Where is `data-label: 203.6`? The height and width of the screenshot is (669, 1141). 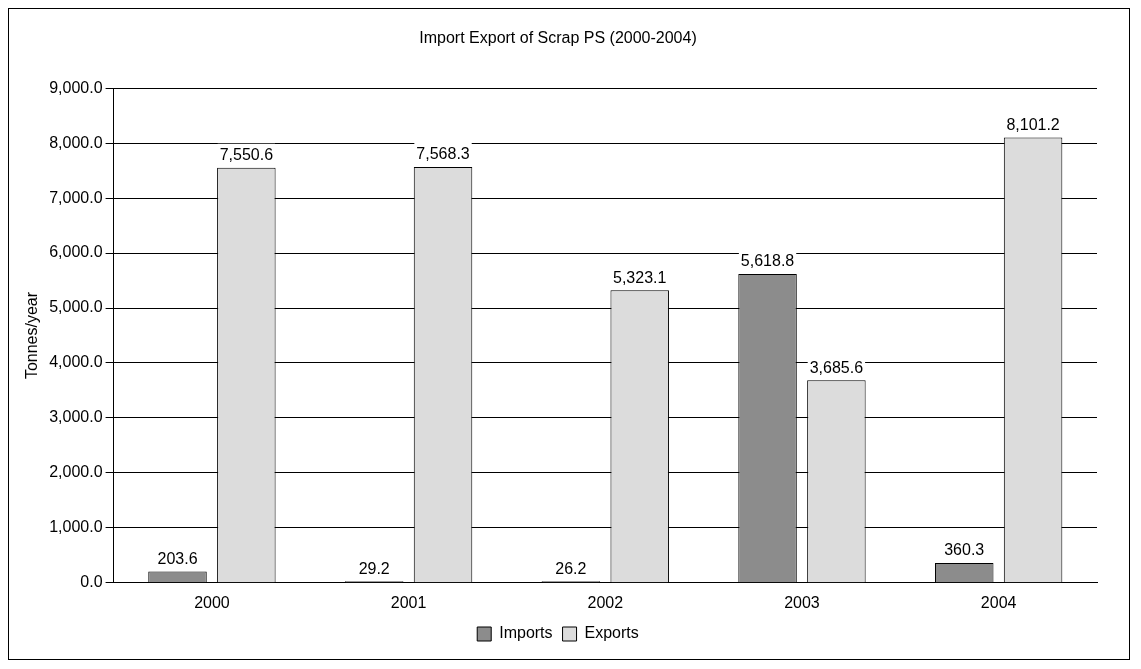 data-label: 203.6 is located at coordinates (177, 559).